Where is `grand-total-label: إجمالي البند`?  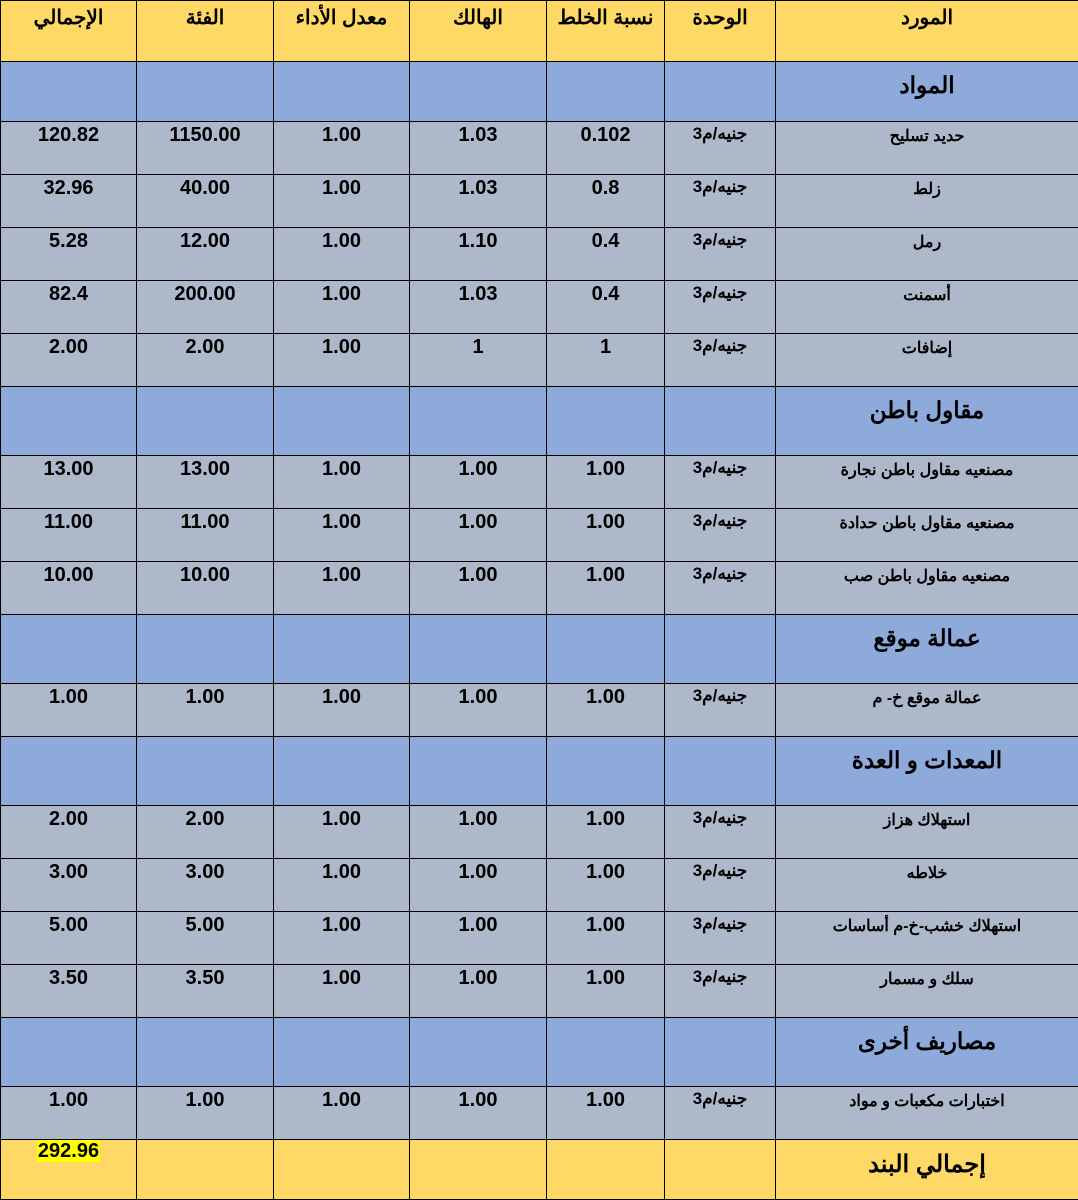
grand-total-label: إجمالي البند is located at coordinates (927, 1170).